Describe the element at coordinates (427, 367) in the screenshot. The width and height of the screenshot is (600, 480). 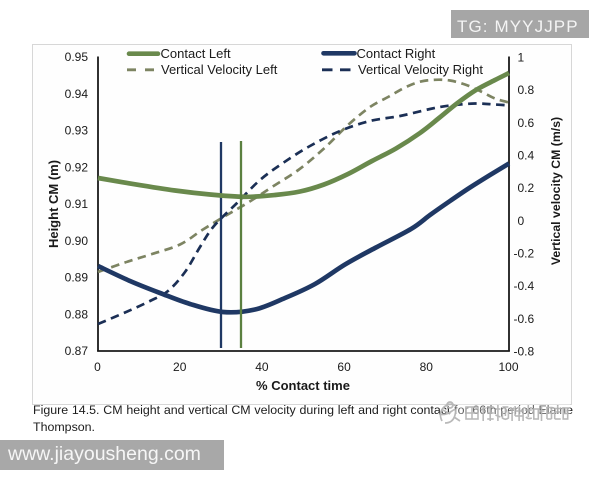
I see `svg-text: 80` at that location.